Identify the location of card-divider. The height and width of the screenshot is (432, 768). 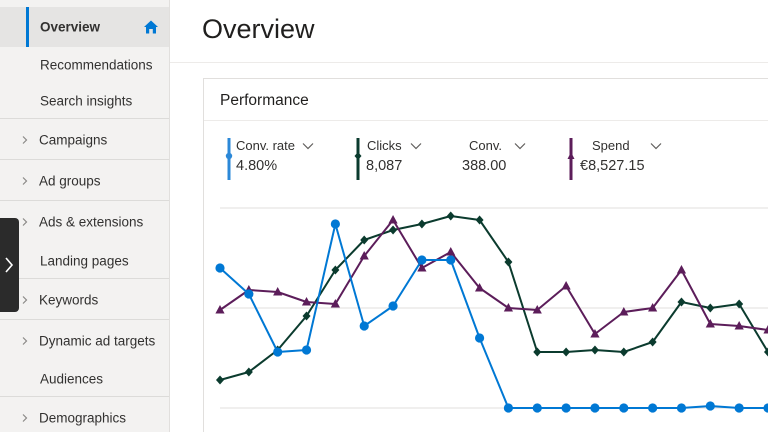
(486, 120).